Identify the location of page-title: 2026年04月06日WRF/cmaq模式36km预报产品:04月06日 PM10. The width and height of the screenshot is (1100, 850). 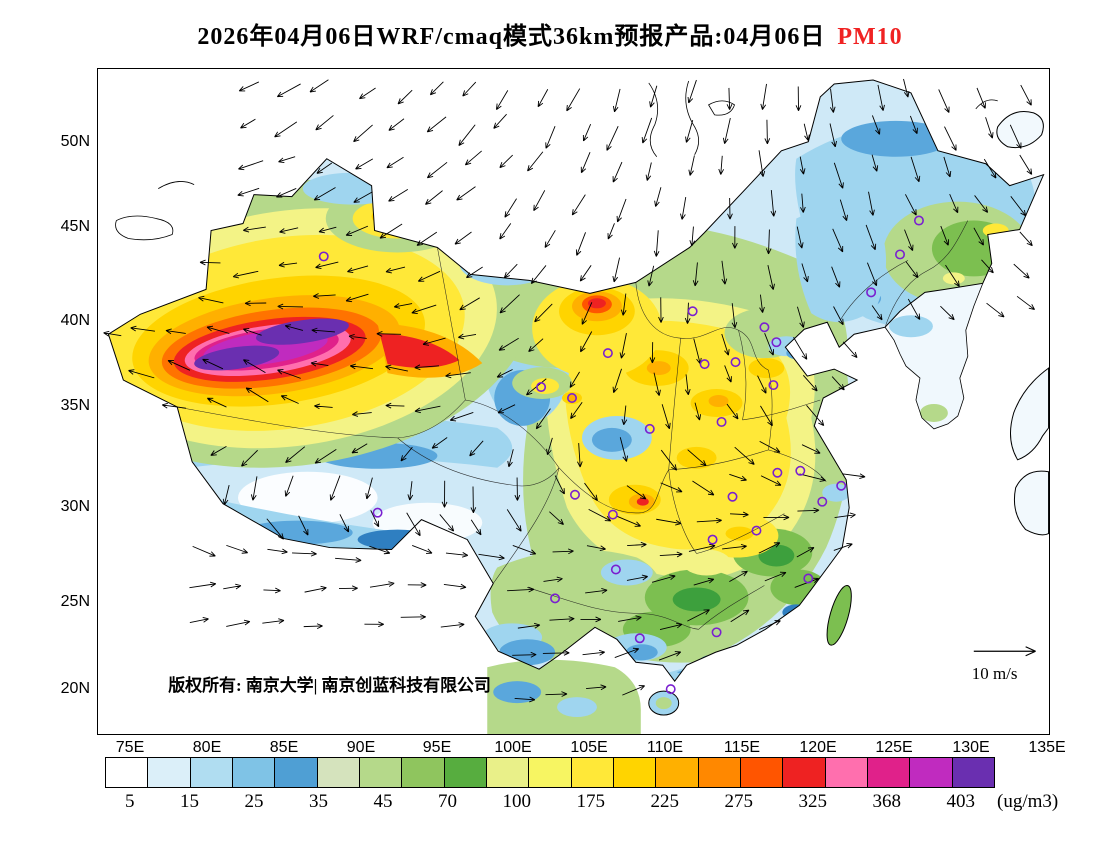
(550, 33).